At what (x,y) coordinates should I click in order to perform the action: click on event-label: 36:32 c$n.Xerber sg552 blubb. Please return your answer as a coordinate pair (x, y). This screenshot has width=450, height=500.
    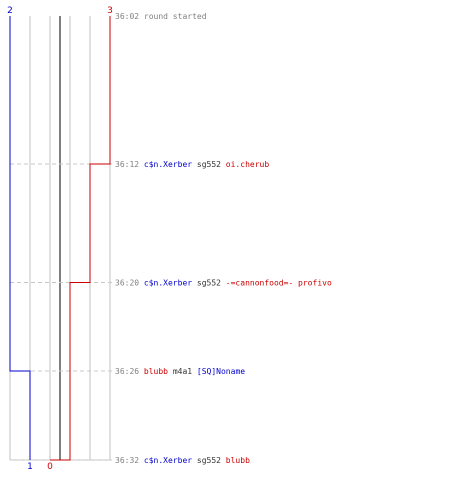
    Looking at the image, I should click on (182, 460).